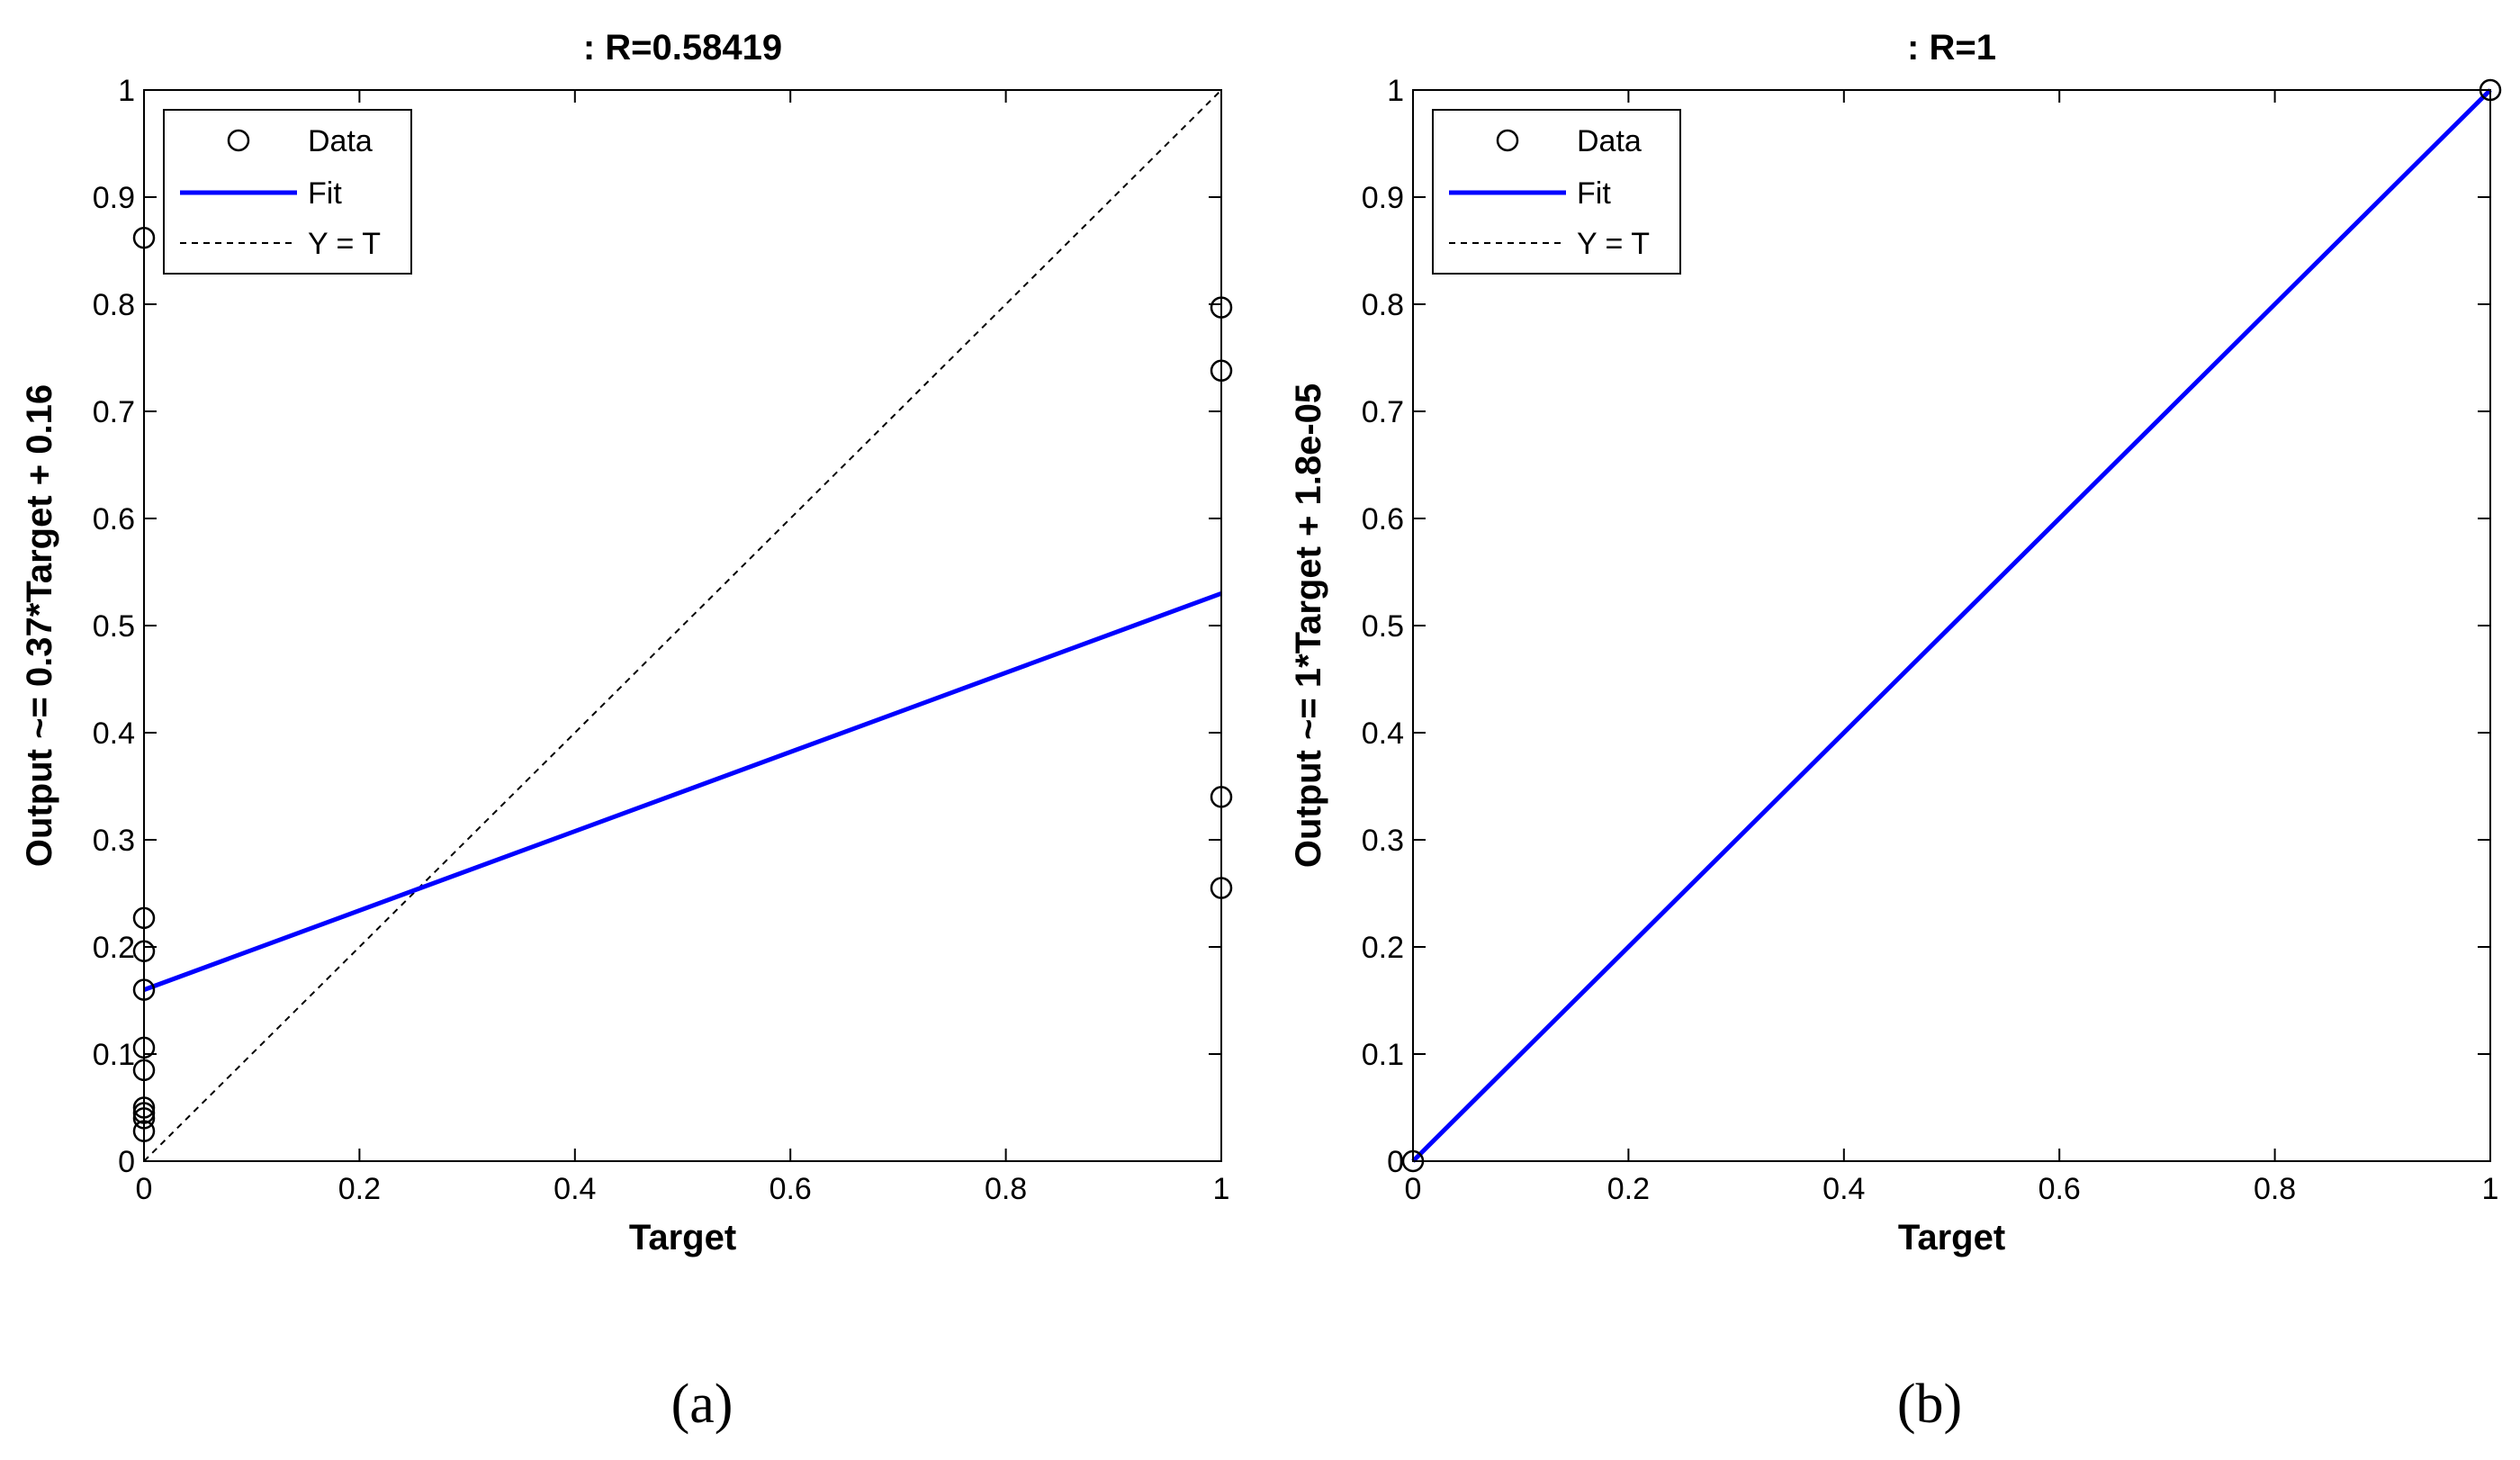 Image resolution: width=2520 pixels, height=1460 pixels. Describe the element at coordinates (40, 625) in the screenshot. I see `y-axis-label: Output ~= 0.37*Target + 0.16` at that location.